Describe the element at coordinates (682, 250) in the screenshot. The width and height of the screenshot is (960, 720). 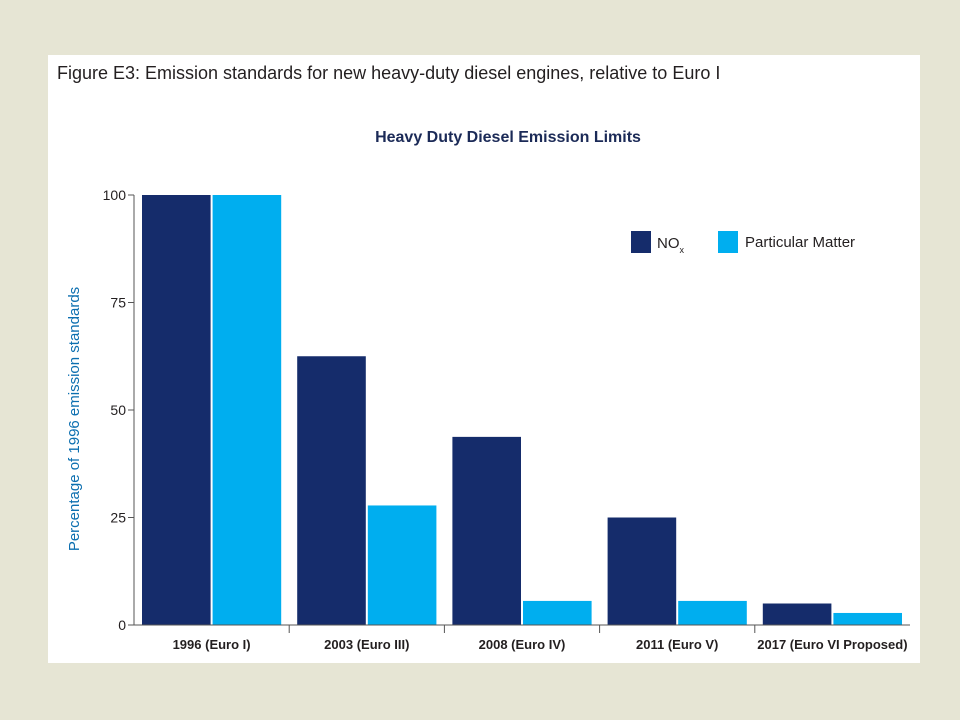
I see `legend-nox-subscript: x` at that location.